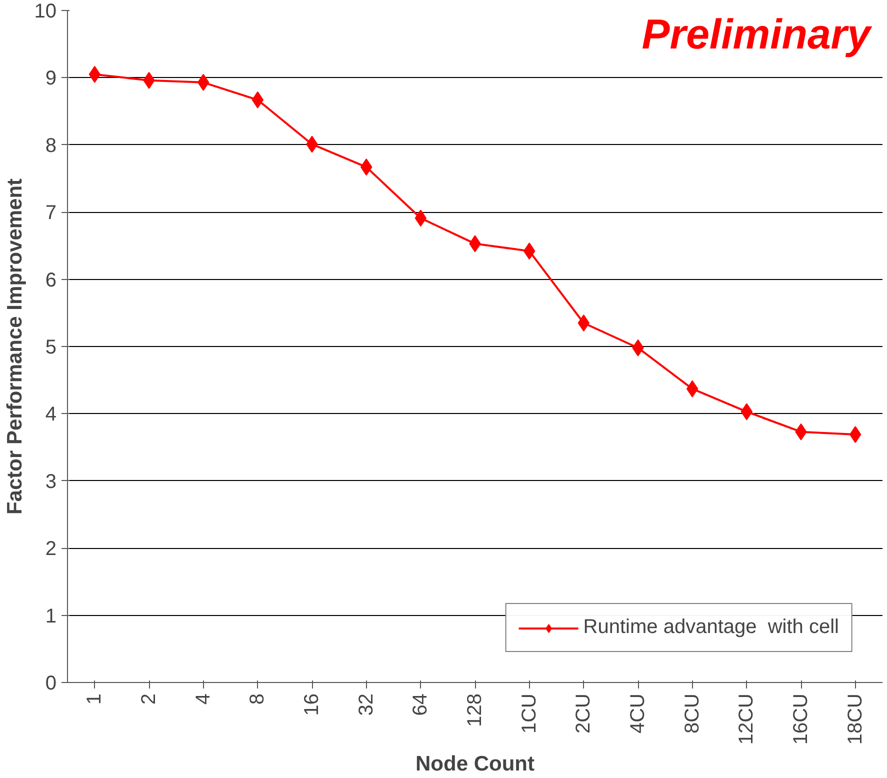 The height and width of the screenshot is (778, 887). Describe the element at coordinates (14, 346) in the screenshot. I see `y-axis-title: Factor Performance Improvement` at that location.